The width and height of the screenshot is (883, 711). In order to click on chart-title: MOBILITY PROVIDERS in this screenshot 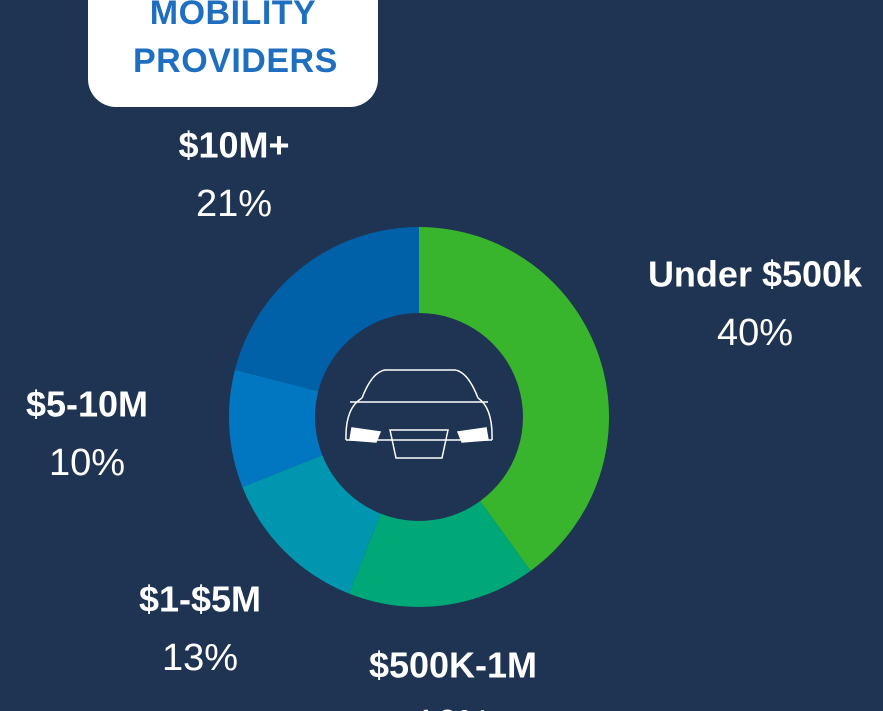, I will do `click(235, 40)`.